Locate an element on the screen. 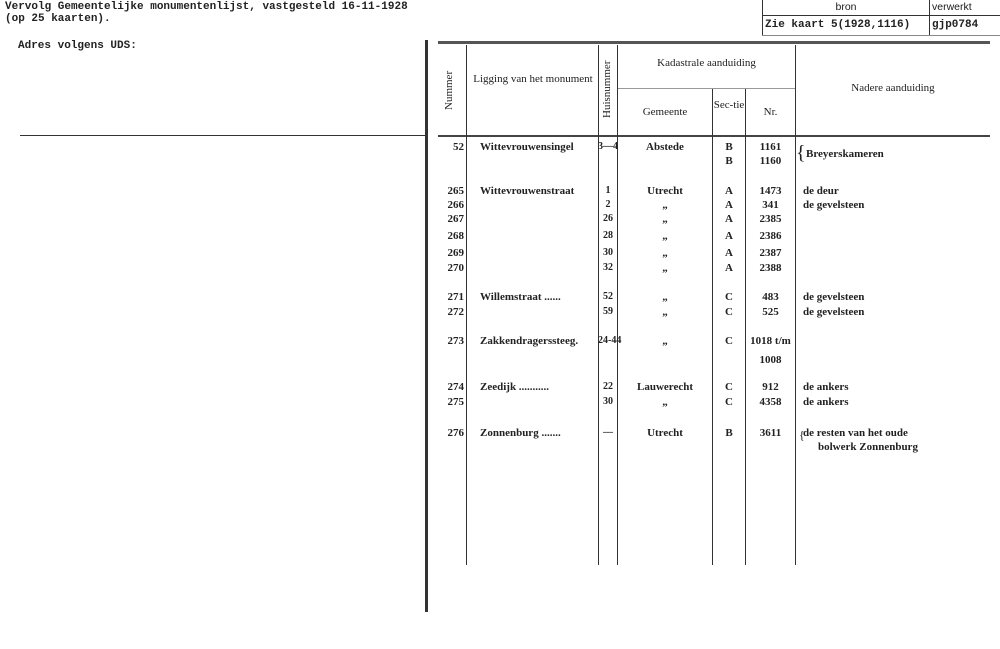 This screenshot has height=649, width=1000. cell-nummer: 272 is located at coordinates (456, 312).